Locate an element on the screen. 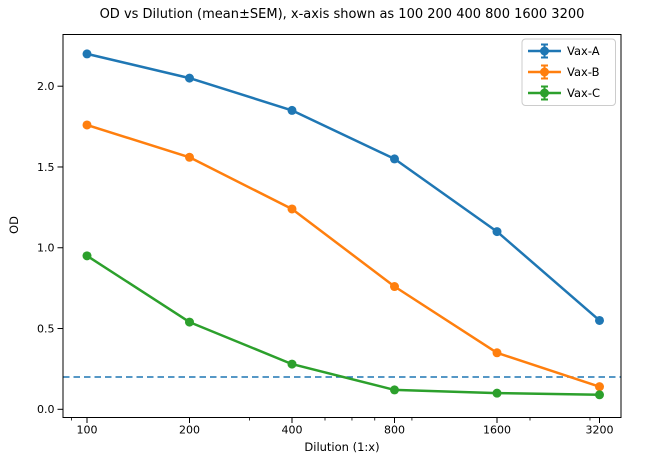  y-tick-label: 0.0 is located at coordinates (46, 409).